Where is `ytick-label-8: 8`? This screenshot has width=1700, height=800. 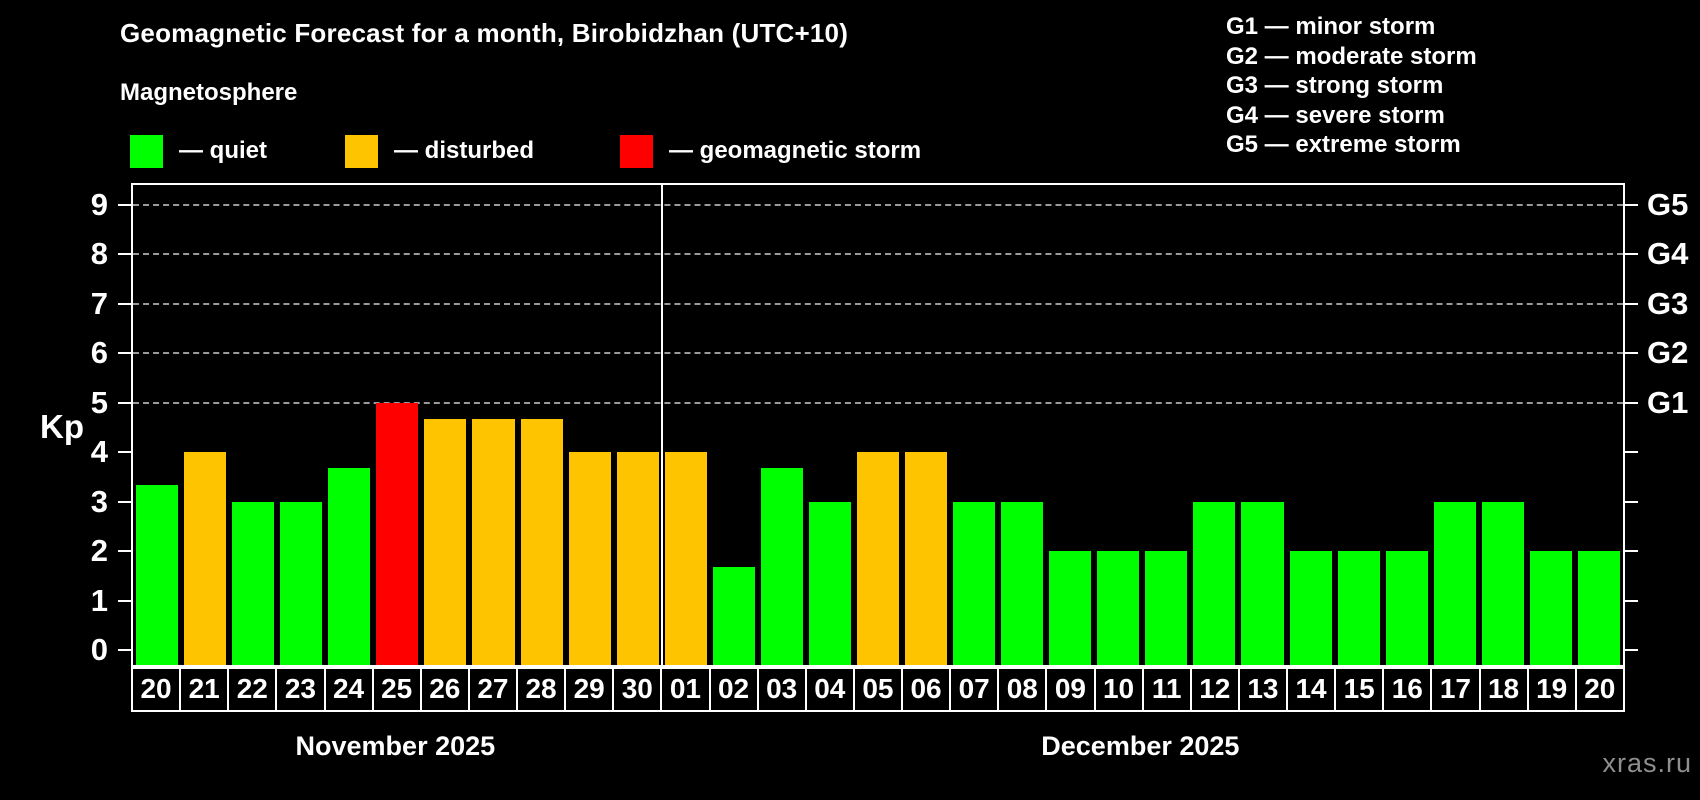
ytick-label-8: 8 is located at coordinates (99, 253).